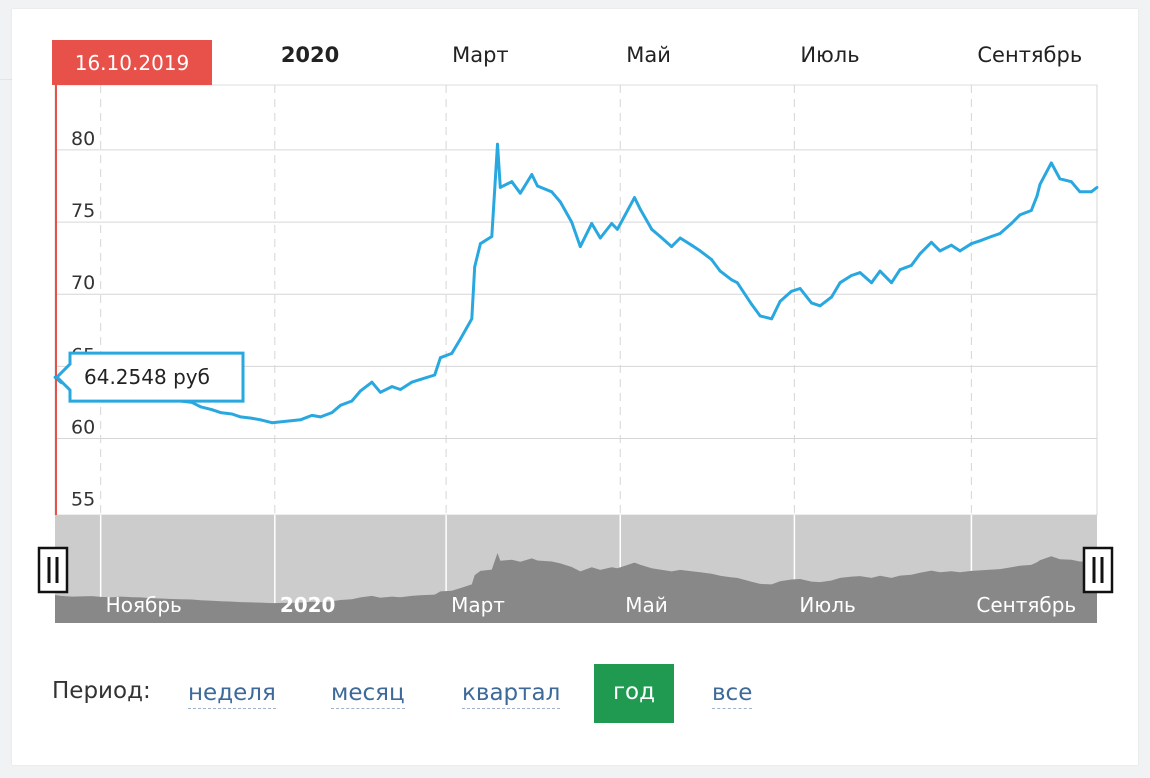 This screenshot has width=1150, height=778. Describe the element at coordinates (308, 605) in the screenshot. I see `navigator-label: 2020` at that location.